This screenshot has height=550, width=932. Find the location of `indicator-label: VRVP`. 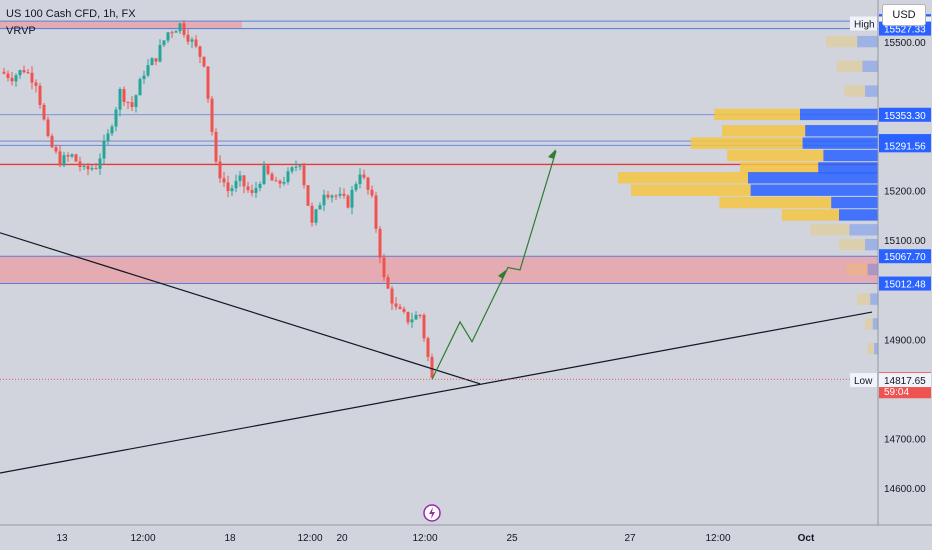

indicator-label: VRVP is located at coordinates (21, 31).